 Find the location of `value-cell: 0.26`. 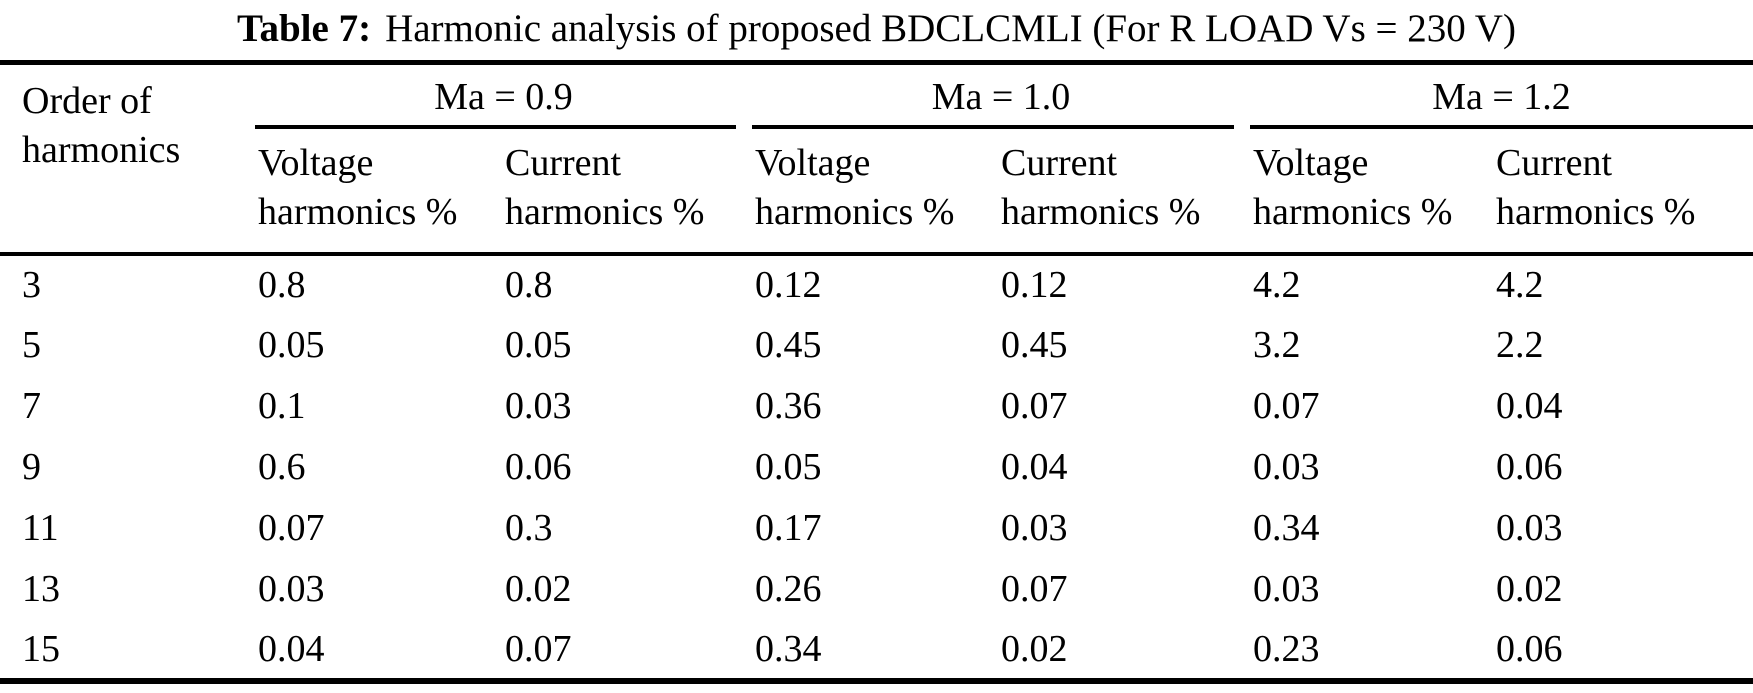

value-cell: 0.26 is located at coordinates (788, 589).